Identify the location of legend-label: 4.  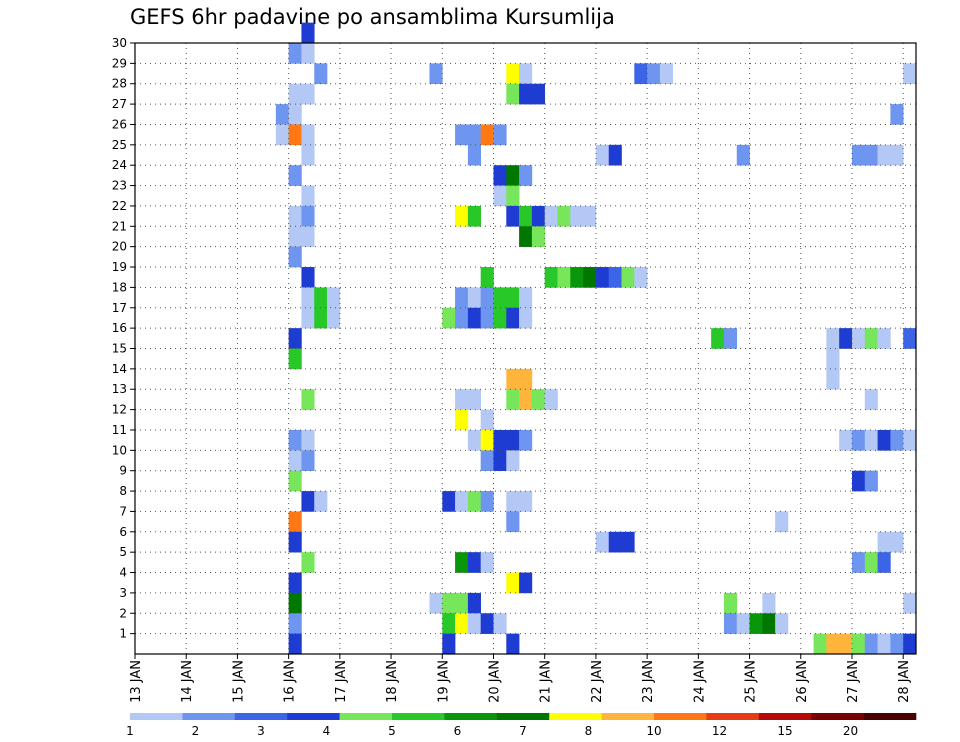
(327, 731).